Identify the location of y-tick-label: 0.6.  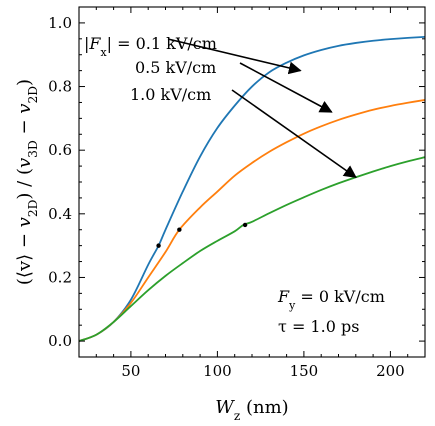
(60, 150).